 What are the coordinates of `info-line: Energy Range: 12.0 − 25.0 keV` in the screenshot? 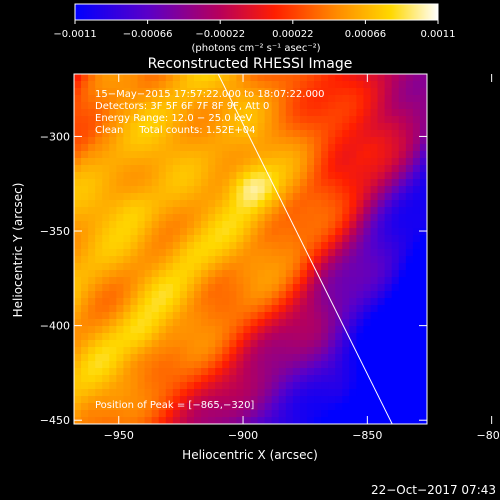 It's located at (173, 118).